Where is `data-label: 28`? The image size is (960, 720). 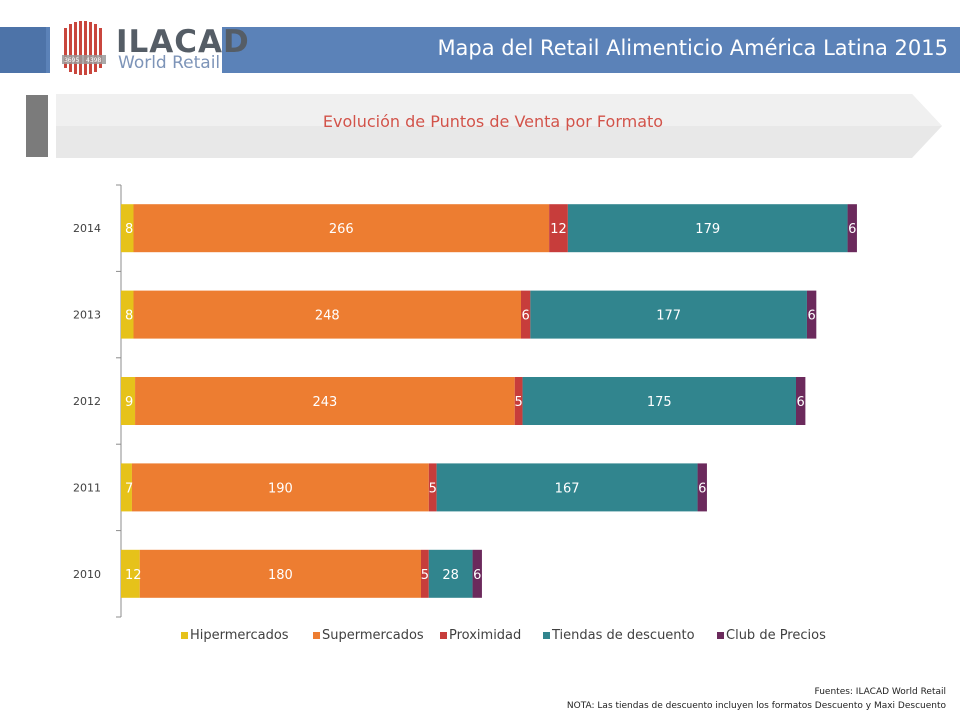
data-label: 28 is located at coordinates (450, 575).